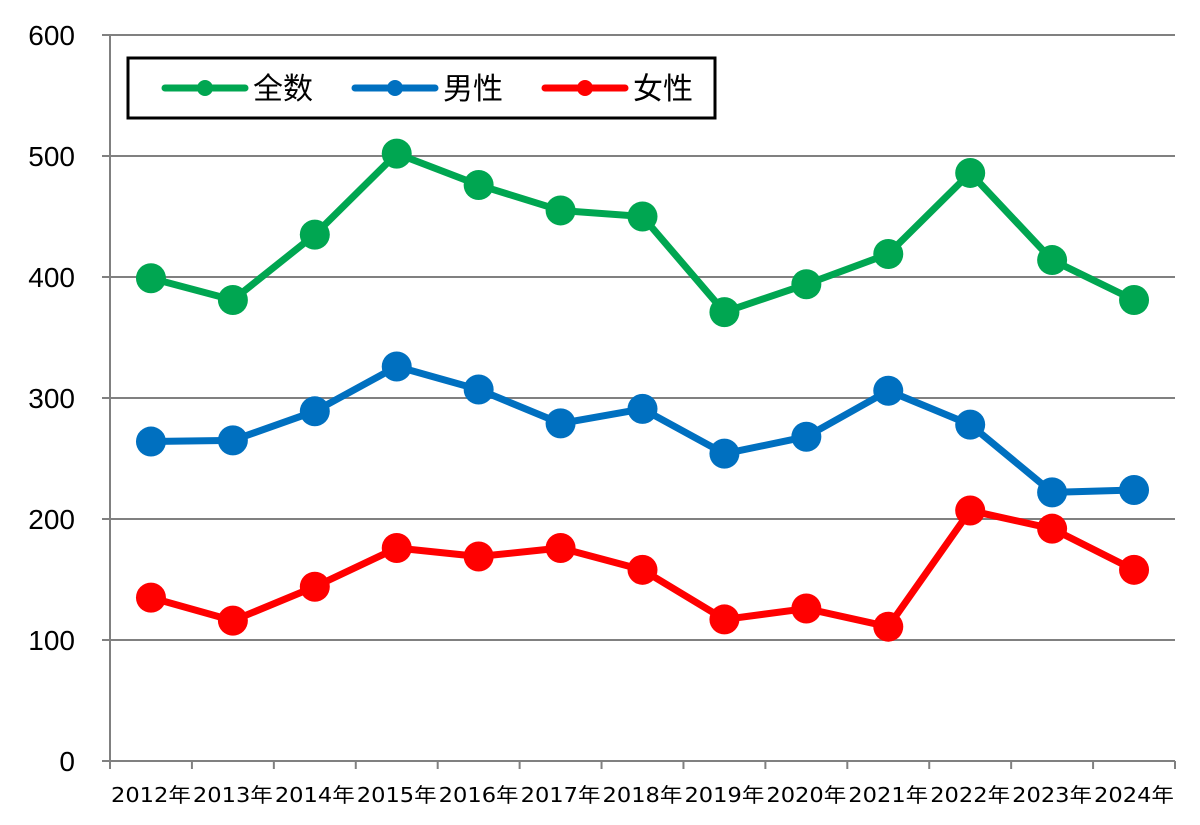  What do you see at coordinates (617, 89) in the screenshot?
I see `legend-item-female: 女性` at bounding box center [617, 89].